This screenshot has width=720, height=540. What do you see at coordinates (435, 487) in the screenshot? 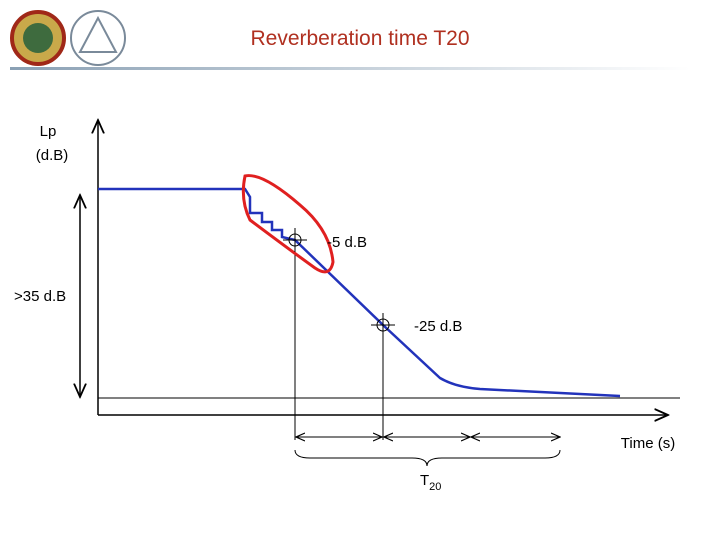
I see `result-subscript: 20` at bounding box center [435, 487].